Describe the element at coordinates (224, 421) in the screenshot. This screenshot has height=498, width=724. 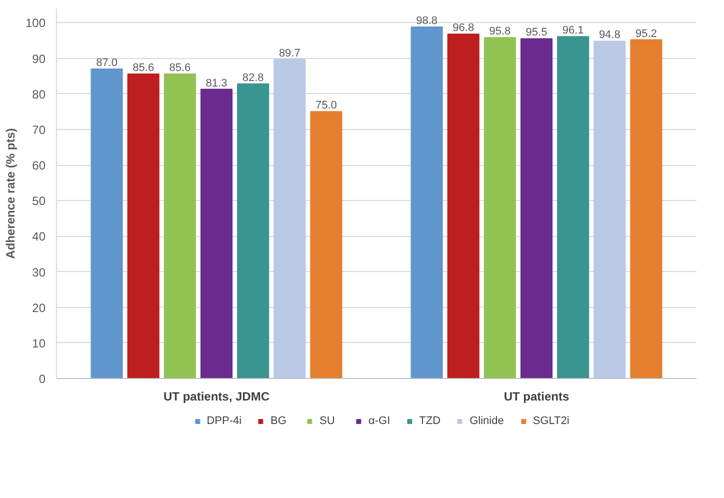
I see `legend-label: DPP-4i` at that location.